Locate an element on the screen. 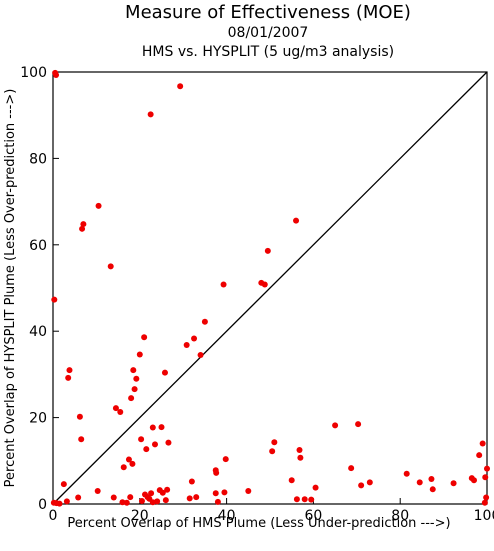  y-tick-label: 80 is located at coordinates (38, 159).